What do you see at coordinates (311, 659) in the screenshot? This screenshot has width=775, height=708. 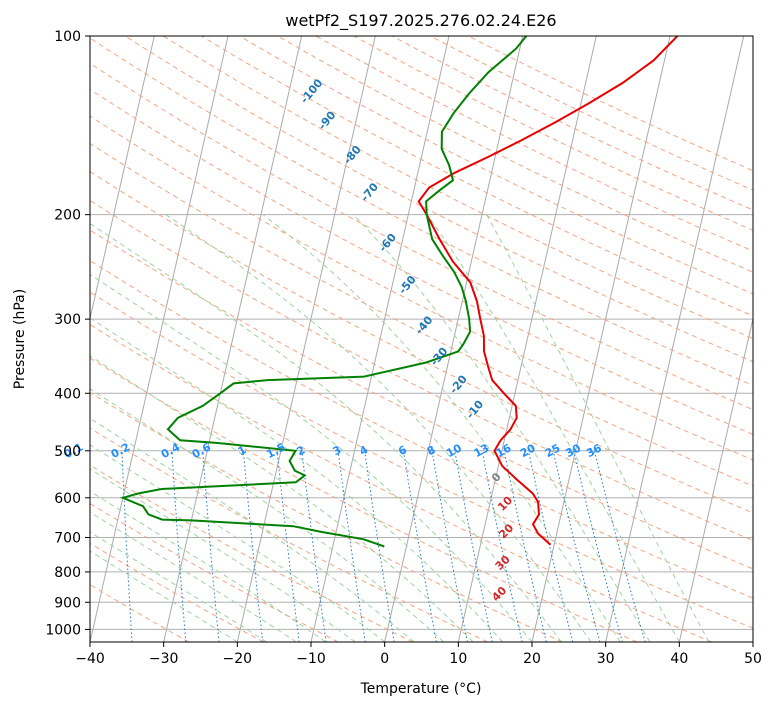 I see `x-tick-label: −10` at bounding box center [311, 659].